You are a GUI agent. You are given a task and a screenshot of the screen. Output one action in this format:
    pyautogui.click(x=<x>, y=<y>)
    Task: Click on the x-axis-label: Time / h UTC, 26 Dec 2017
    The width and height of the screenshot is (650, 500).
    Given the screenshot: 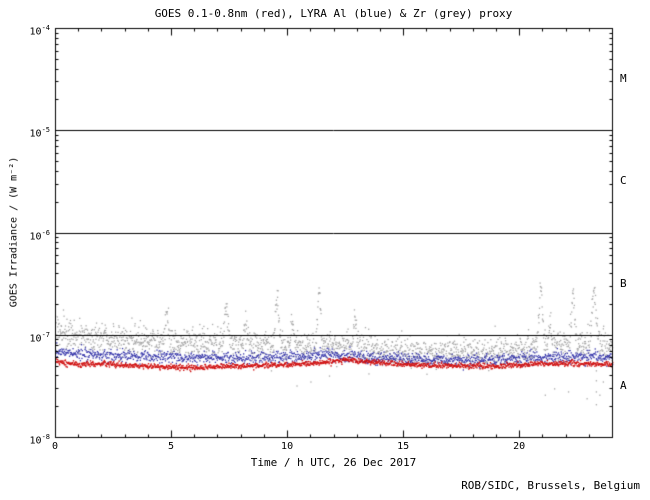 What is the action you would take?
    pyautogui.click(x=333, y=462)
    